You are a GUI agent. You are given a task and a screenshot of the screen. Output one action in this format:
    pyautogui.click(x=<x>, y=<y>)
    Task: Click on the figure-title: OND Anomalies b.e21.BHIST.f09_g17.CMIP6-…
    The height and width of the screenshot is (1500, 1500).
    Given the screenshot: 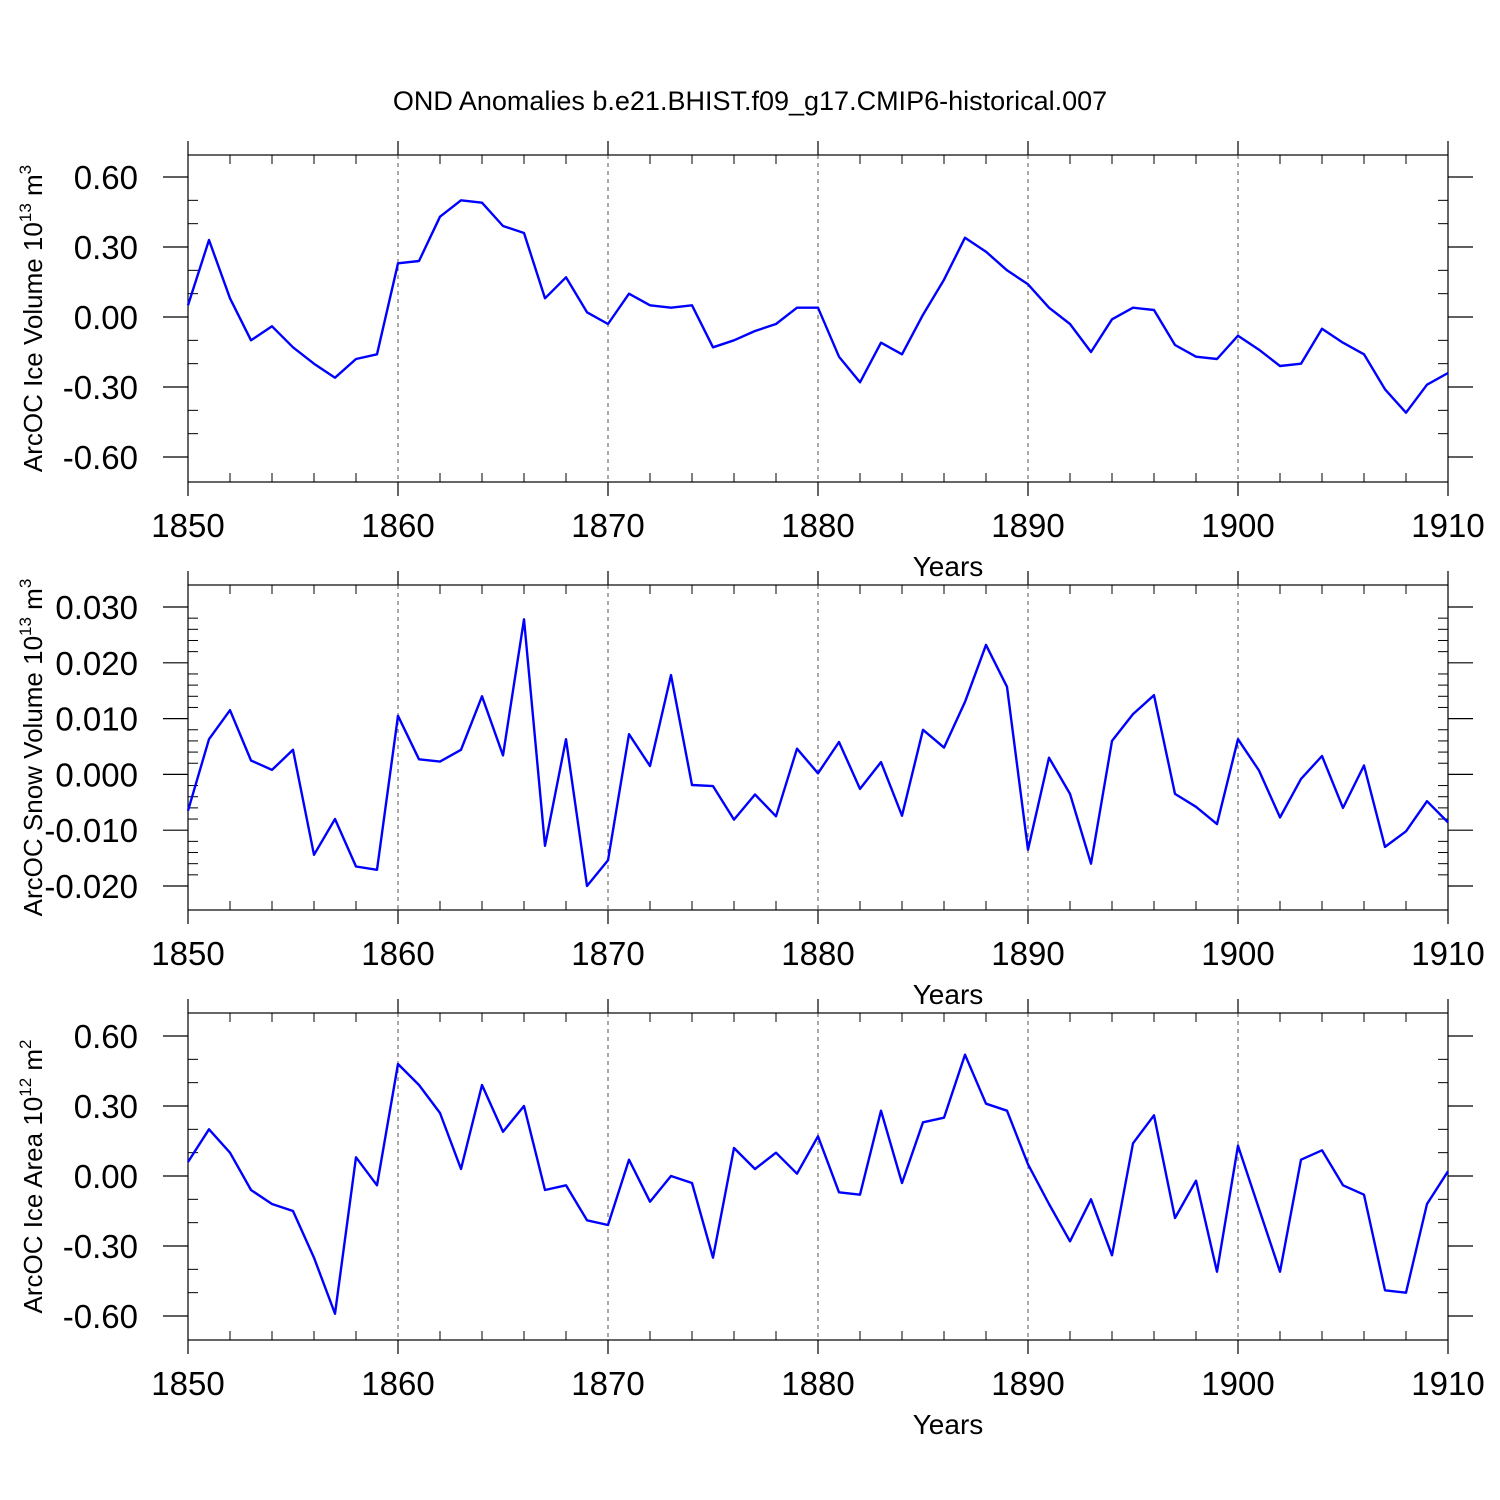 What is the action you would take?
    pyautogui.click(x=750, y=101)
    